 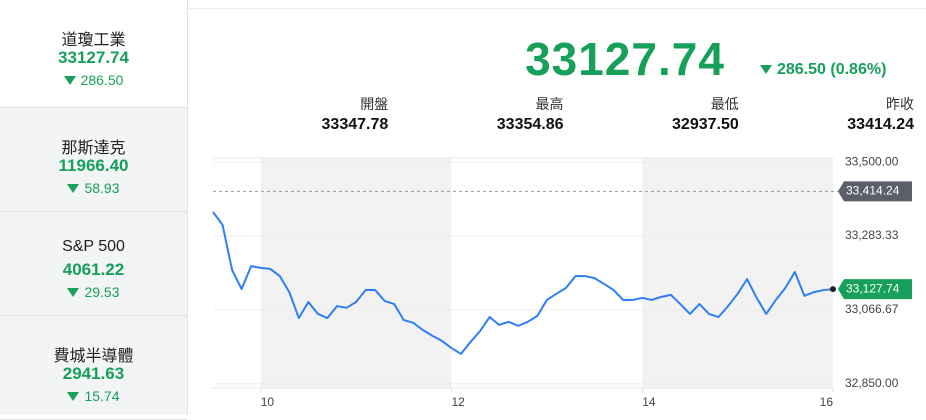 I want to click on index-name: 費城半導體, so click(x=93, y=356).